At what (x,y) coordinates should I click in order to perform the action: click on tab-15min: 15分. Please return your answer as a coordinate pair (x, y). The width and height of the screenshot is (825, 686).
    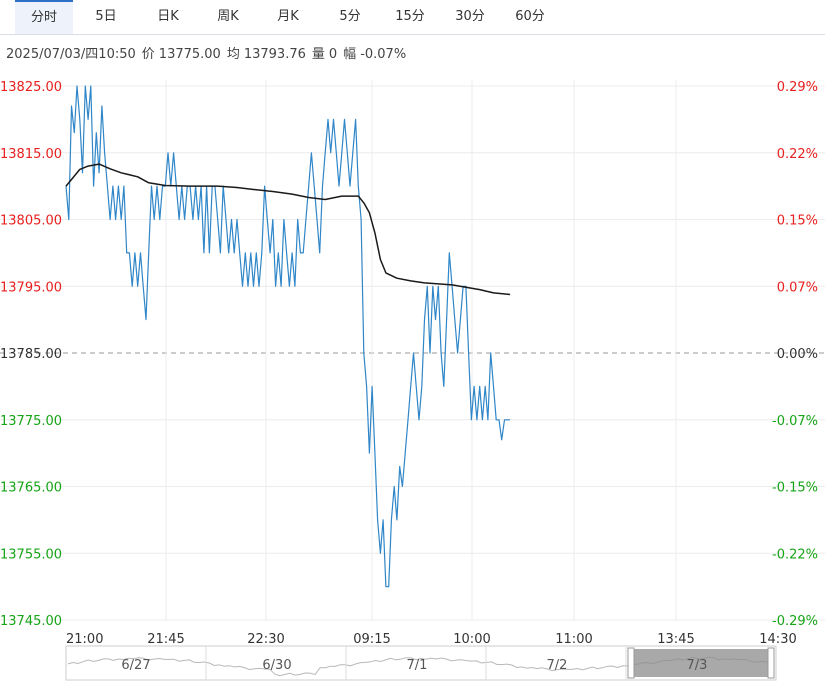
    Looking at the image, I should click on (410, 16).